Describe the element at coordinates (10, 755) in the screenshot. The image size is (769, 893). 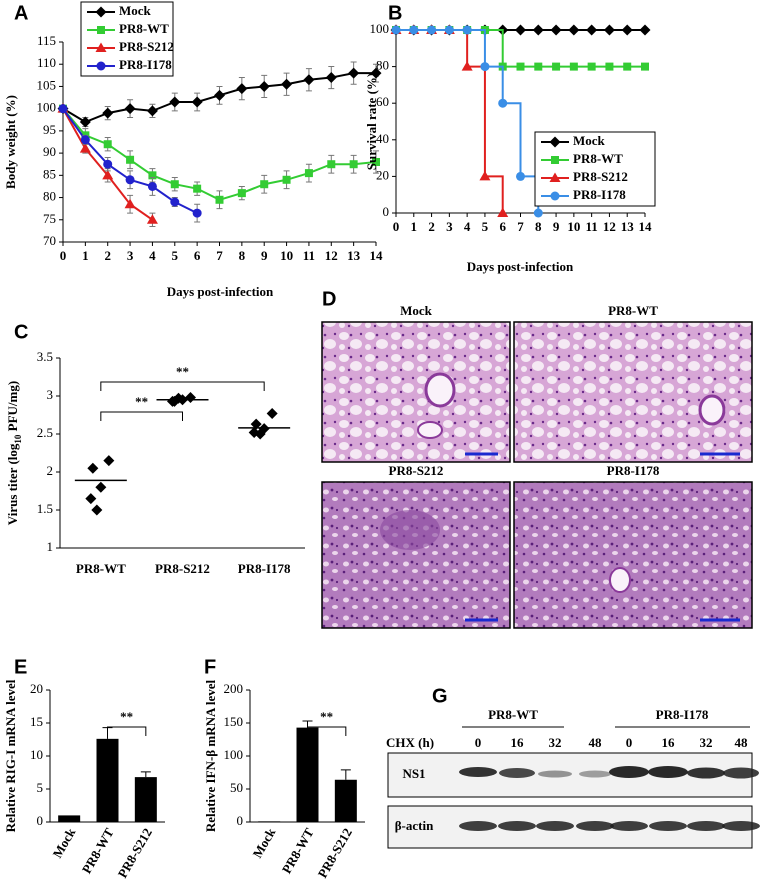
I see `y-axis-label: Relative RIG-I mRNA level` at that location.